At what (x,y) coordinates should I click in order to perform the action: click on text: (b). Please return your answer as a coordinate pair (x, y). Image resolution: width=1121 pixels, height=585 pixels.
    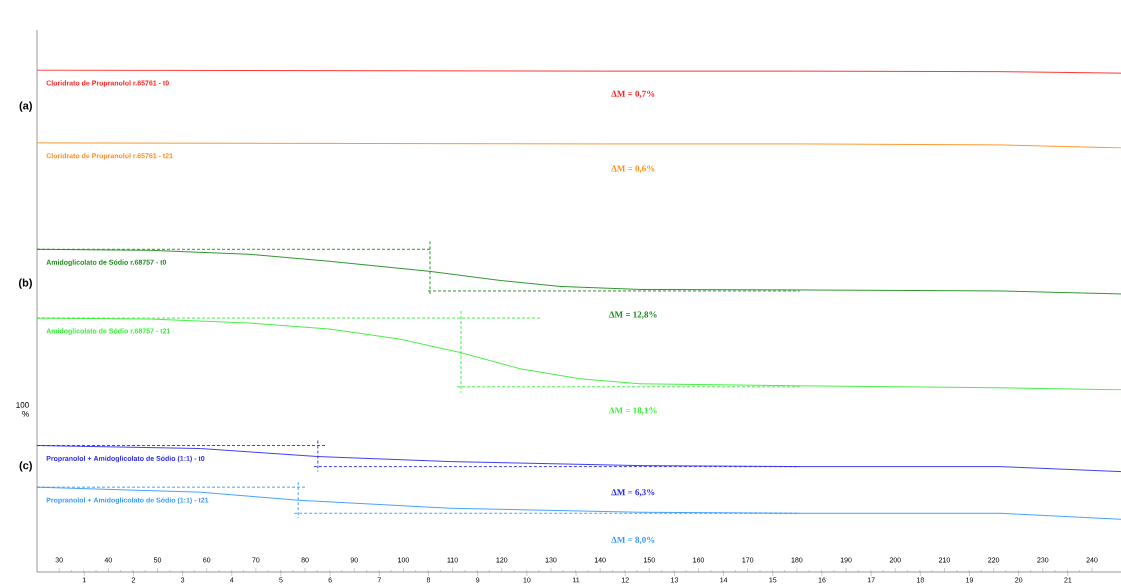
    Looking at the image, I should click on (25, 283).